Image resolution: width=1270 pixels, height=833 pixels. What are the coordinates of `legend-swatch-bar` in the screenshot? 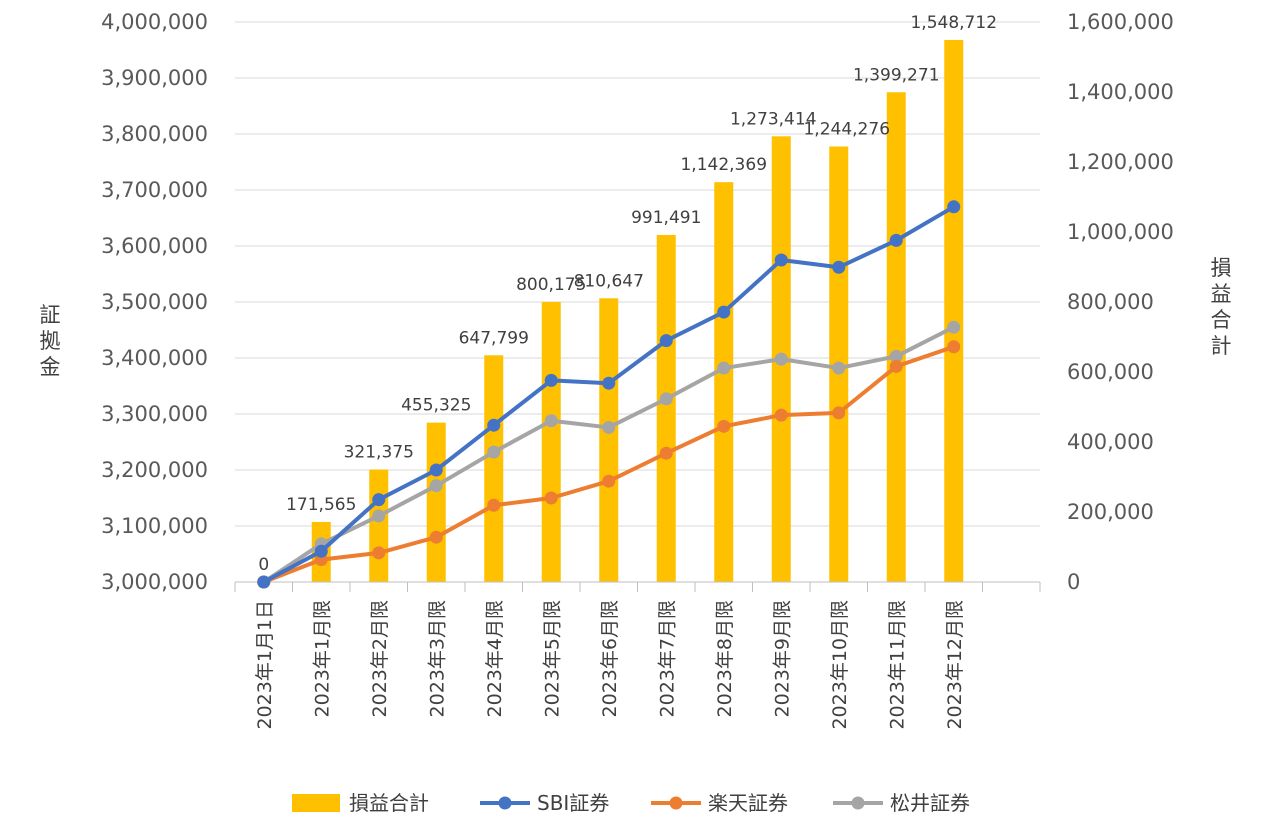 It's located at (316, 803).